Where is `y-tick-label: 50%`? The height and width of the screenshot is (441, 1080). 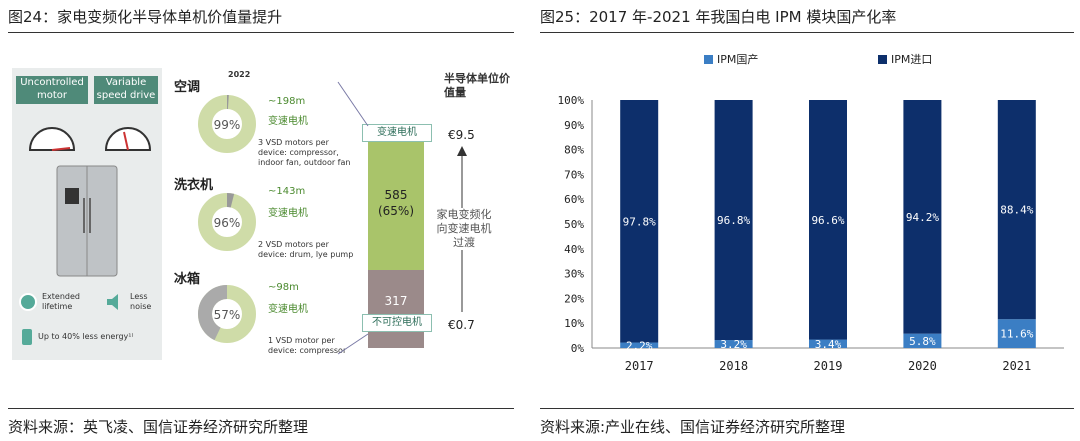
y-tick-label: 50% is located at coordinates (574, 224).